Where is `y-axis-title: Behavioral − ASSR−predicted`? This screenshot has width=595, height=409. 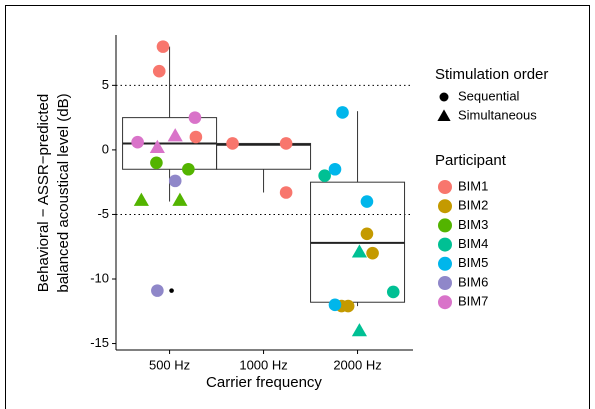
y-axis-title: Behavioral − ASSR−predicted is located at coordinates (43, 193).